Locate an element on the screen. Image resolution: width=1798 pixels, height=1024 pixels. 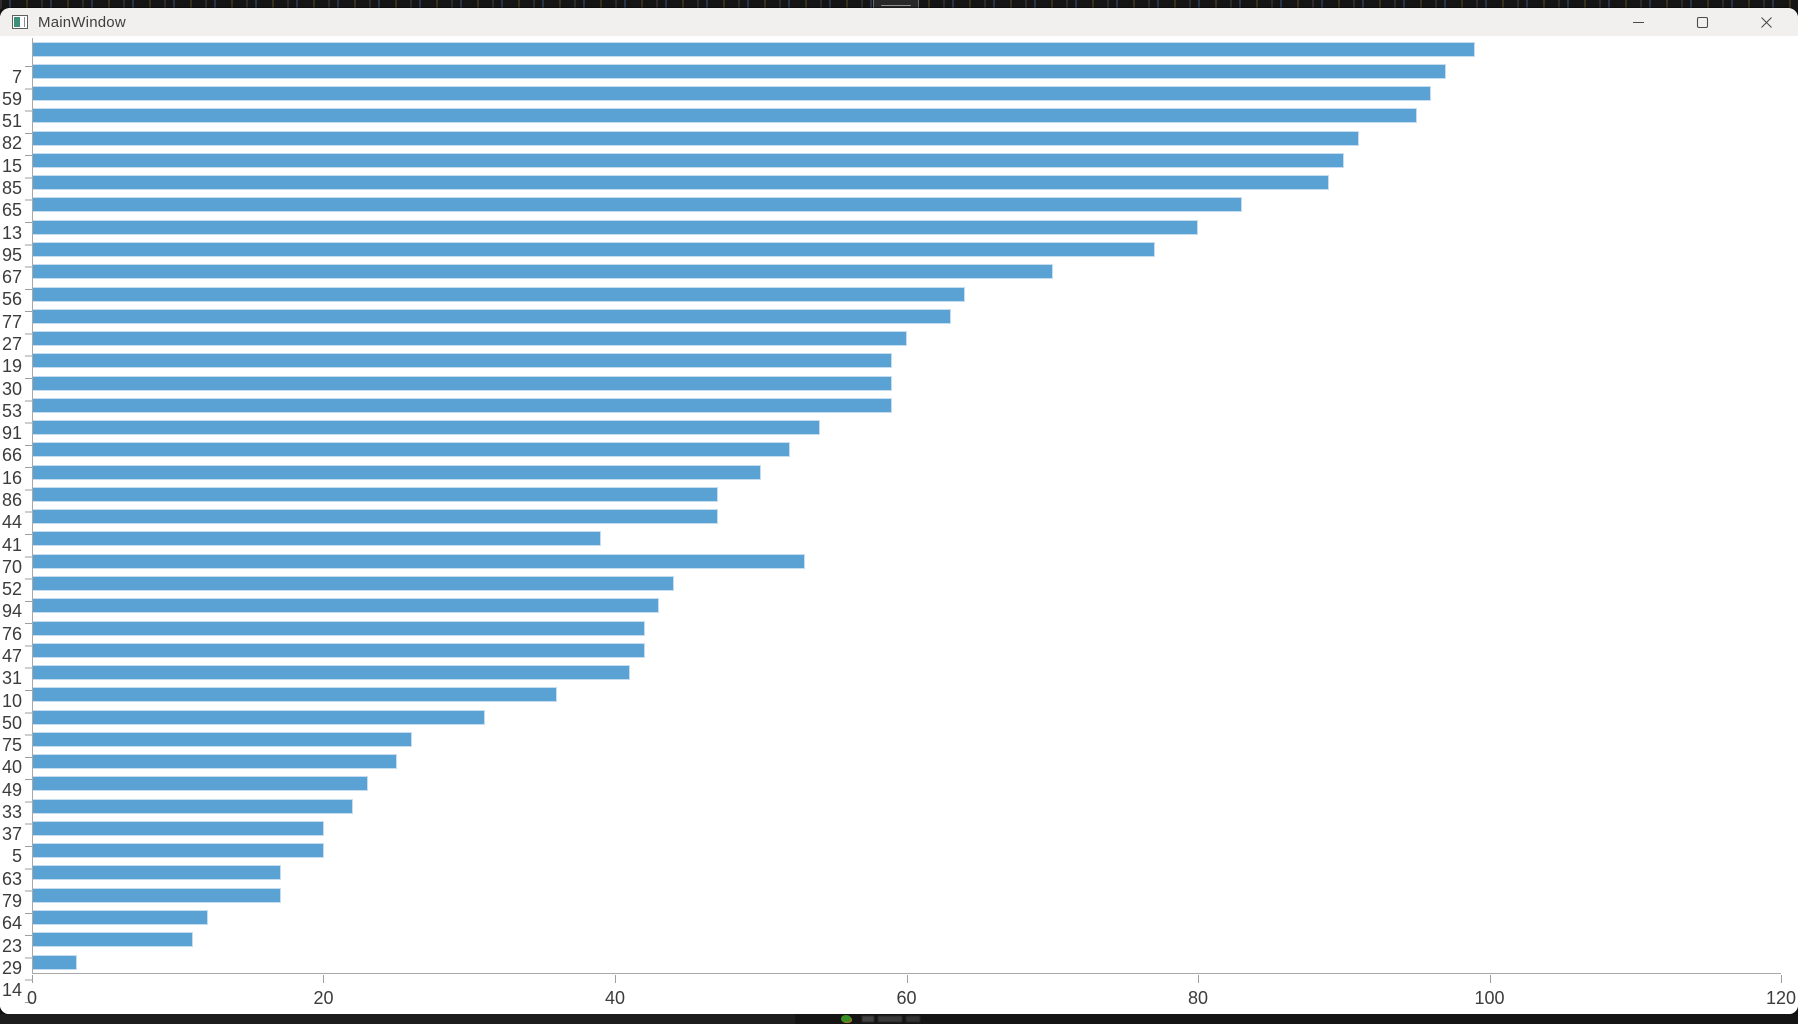
y-axis-label: 41 is located at coordinates (11, 544).